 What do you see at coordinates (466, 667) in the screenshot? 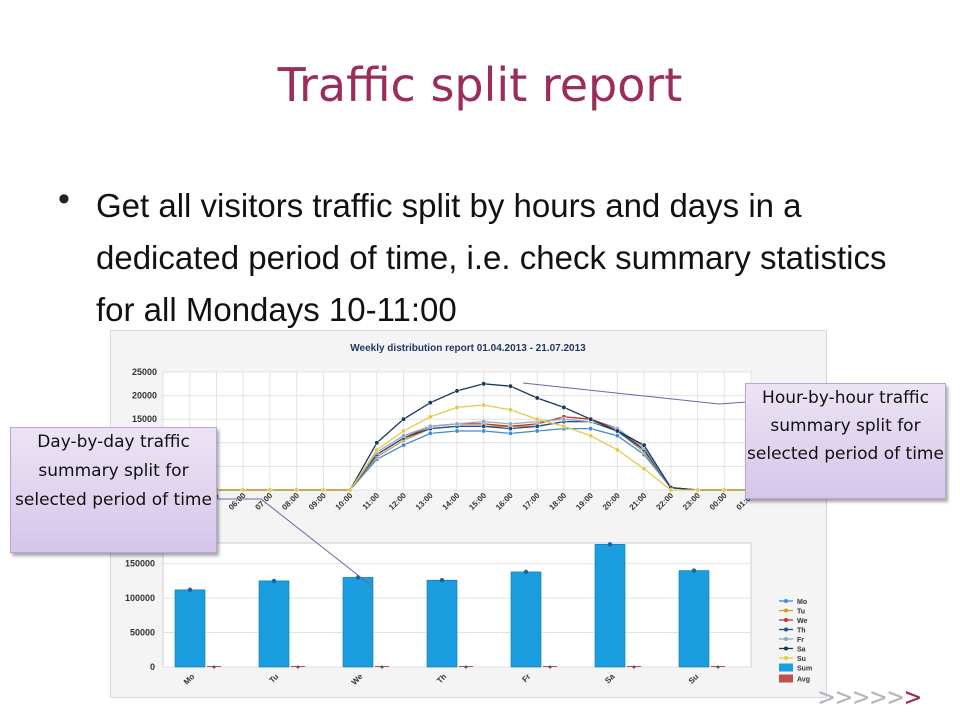
I see `bar-avg-marker-Th` at bounding box center [466, 667].